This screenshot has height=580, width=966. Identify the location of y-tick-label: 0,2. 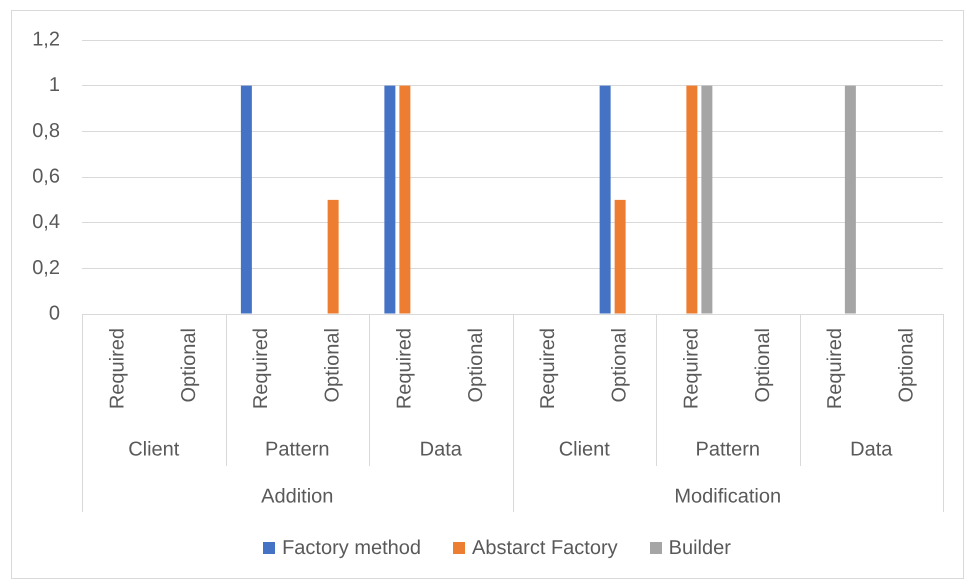
(46, 267).